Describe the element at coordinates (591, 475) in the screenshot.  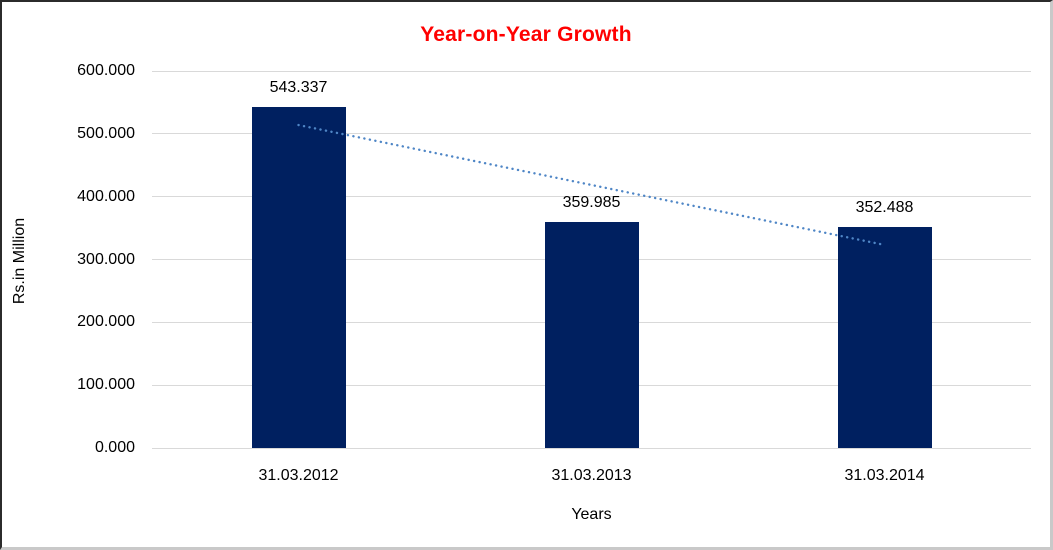
I see `x-tick-label: 31.03.2013` at that location.